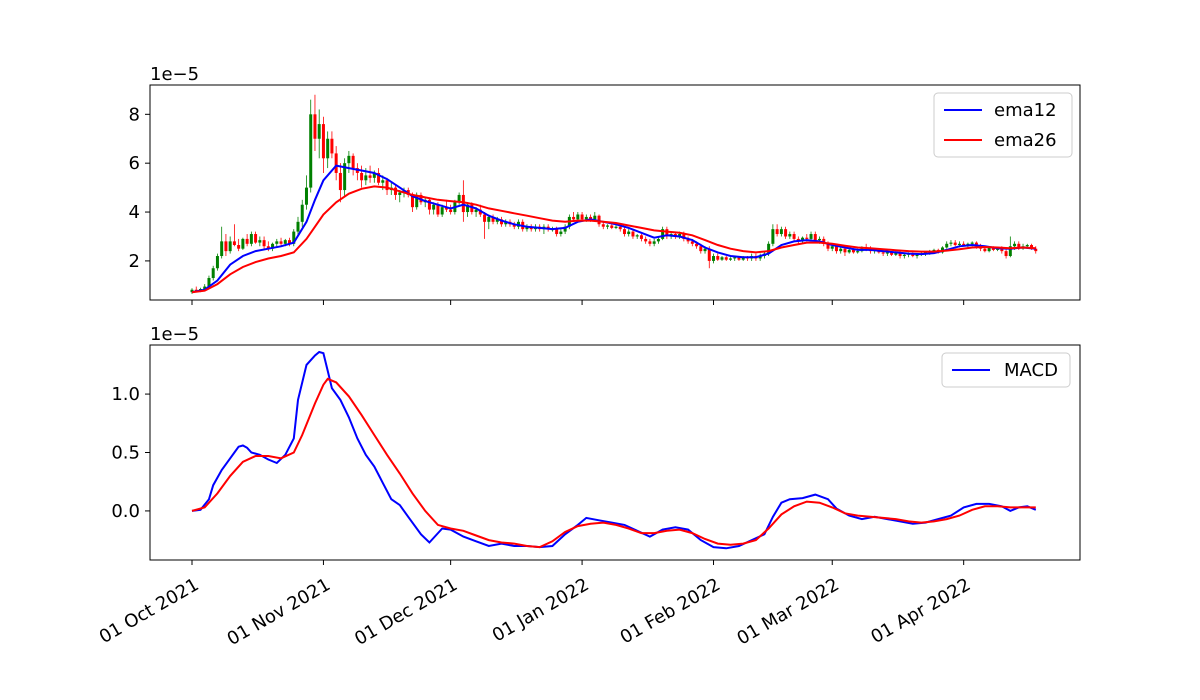 Image resolution: width=1200 pixels, height=700 pixels. I want to click on price-y-ticks: 2 4 6 8, so click(139, 188).